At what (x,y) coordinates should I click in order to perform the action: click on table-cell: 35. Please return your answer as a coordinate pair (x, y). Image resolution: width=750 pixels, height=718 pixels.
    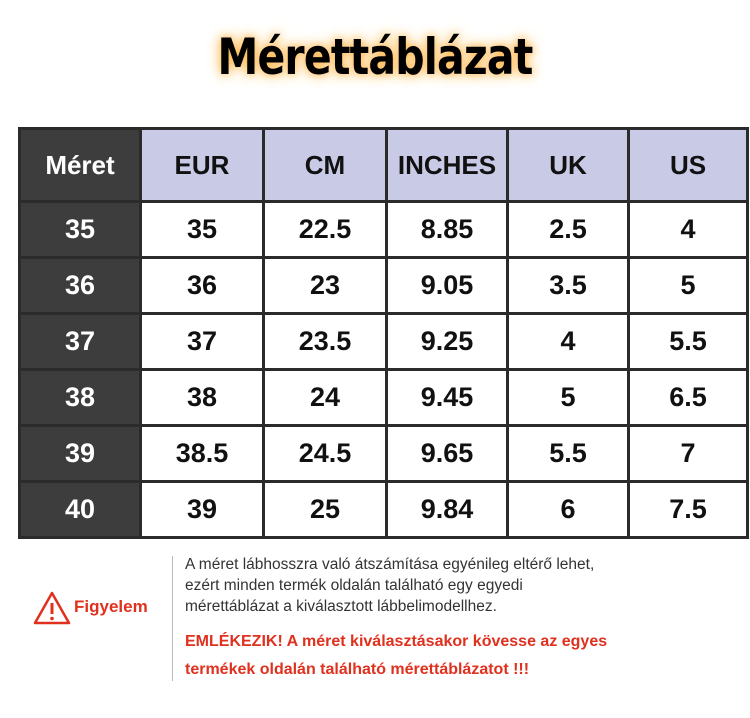
    Looking at the image, I should click on (202, 229).